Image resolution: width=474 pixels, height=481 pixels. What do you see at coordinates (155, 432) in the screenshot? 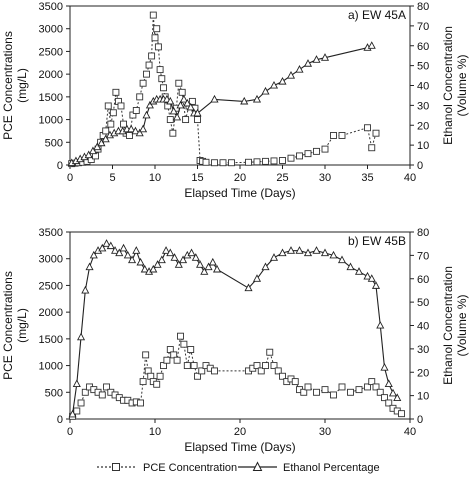
I see `panel-b-x-tick-label: 10` at bounding box center [155, 432].